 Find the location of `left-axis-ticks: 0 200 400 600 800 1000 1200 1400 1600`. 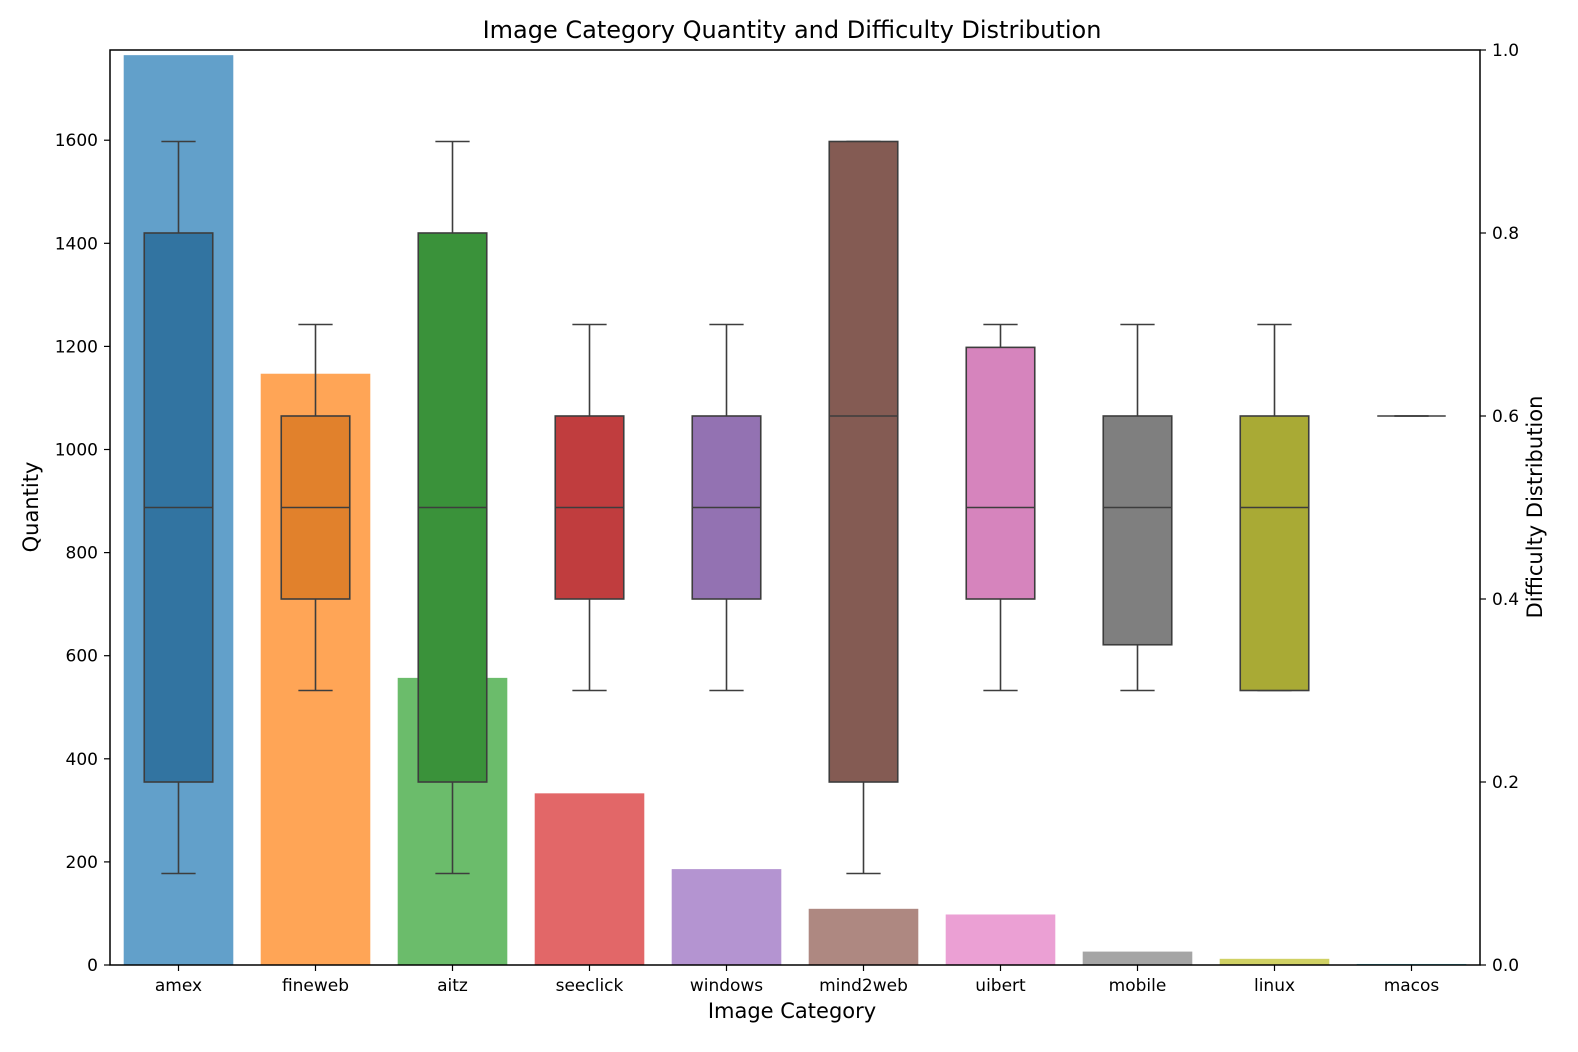

left-axis-ticks: 0 200 400 600 800 1000 1200 1400 1600 is located at coordinates (82, 553).